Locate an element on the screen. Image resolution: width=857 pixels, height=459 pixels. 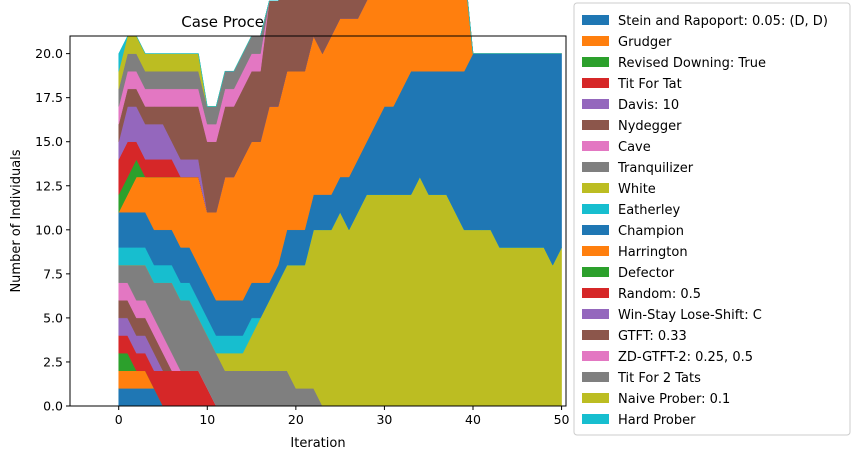
legend-label-nydegger: Nydegger is located at coordinates (650, 126).